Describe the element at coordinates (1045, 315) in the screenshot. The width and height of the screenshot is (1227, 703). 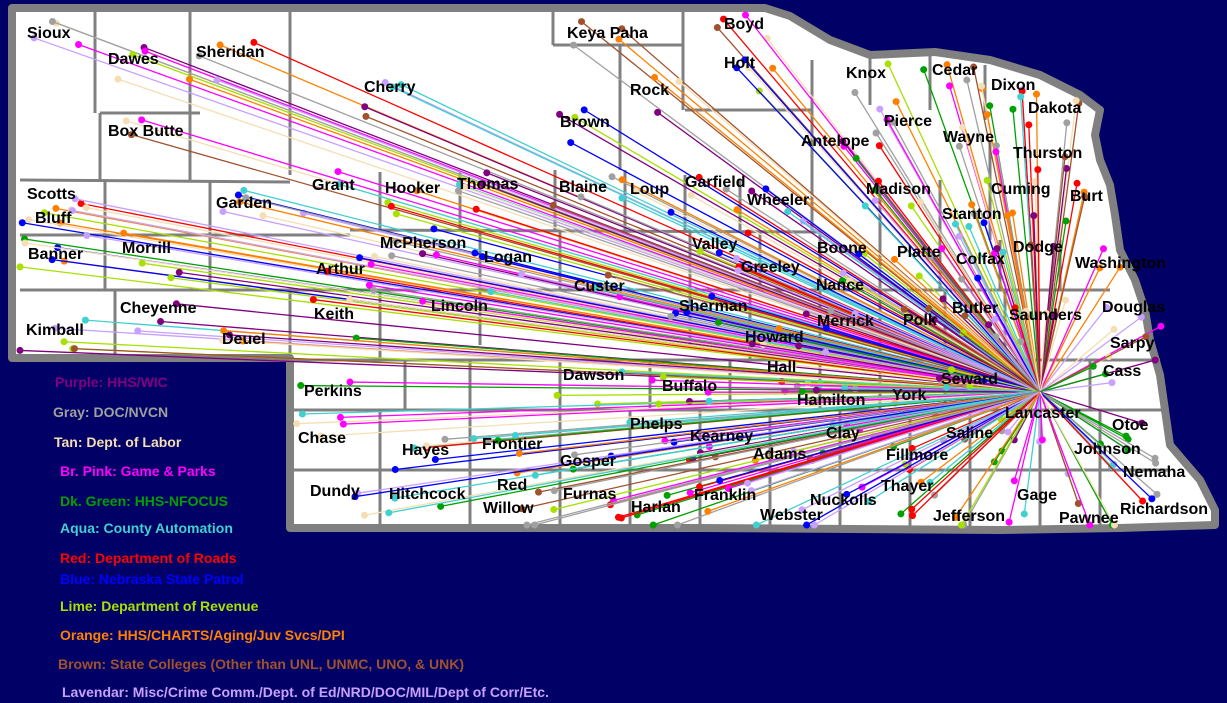
I see `county-label-saunders: Saunders` at that location.